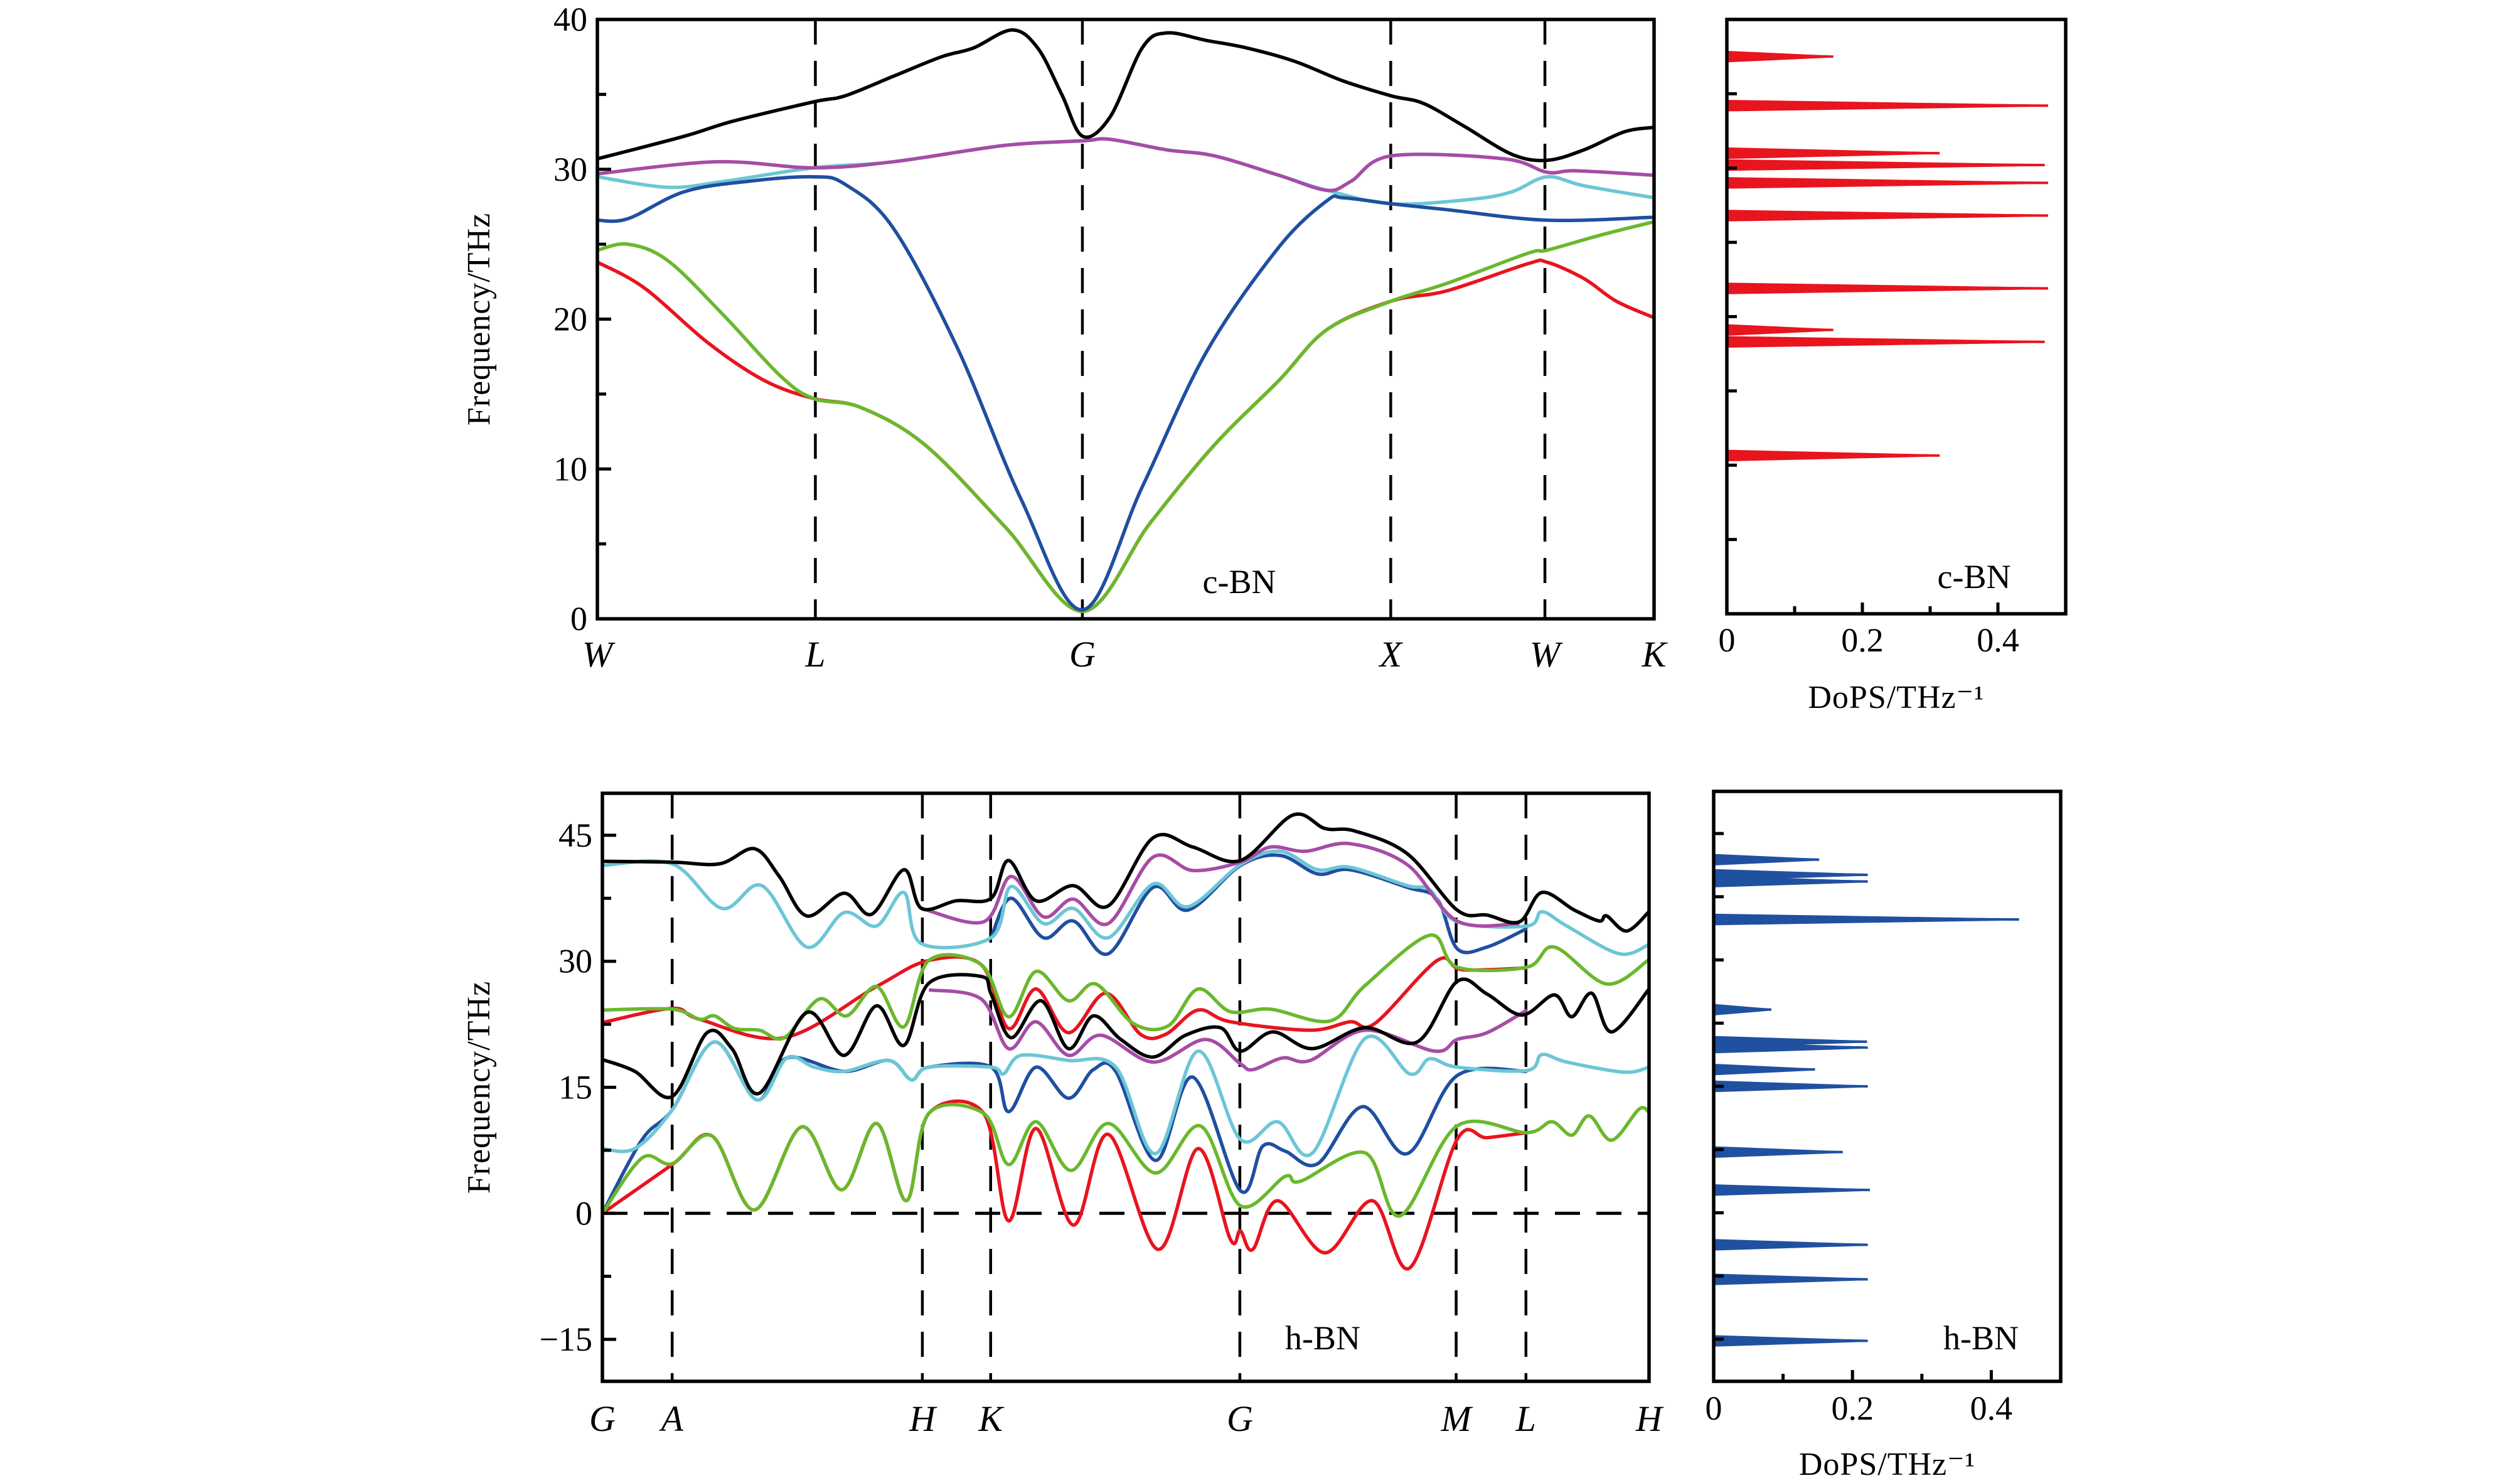 The image size is (2520, 1483). What do you see at coordinates (570, 319) in the screenshot?
I see `y-tick-label: 20` at bounding box center [570, 319].